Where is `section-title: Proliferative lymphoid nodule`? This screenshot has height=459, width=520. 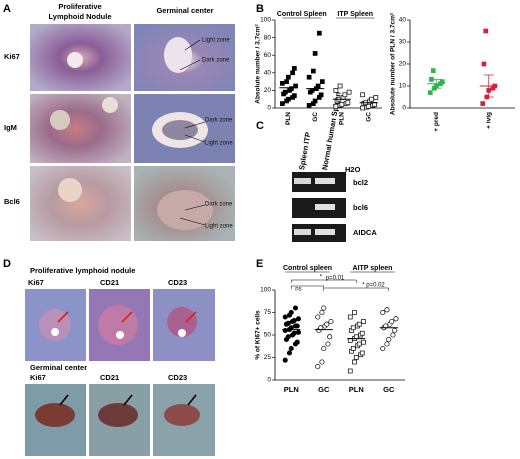 section-title: Proliferative lymphoid nodule is located at coordinates (82, 270).